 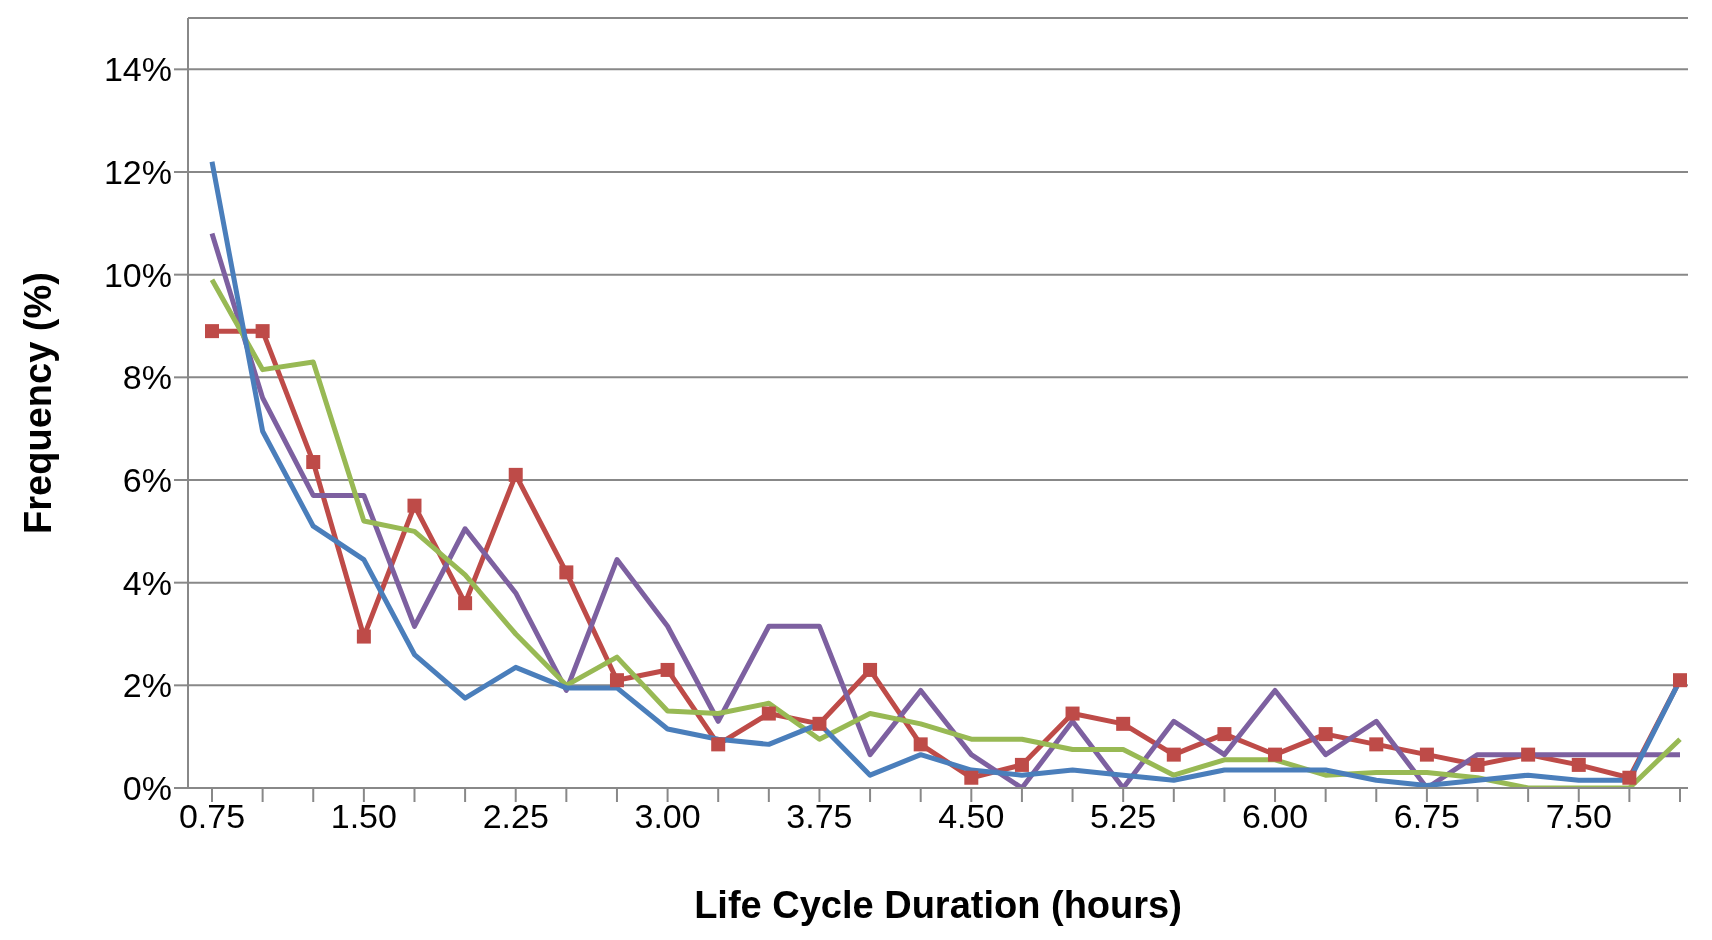 What do you see at coordinates (137, 172) in the screenshot?
I see `y-tick-label: 12%` at bounding box center [137, 172].